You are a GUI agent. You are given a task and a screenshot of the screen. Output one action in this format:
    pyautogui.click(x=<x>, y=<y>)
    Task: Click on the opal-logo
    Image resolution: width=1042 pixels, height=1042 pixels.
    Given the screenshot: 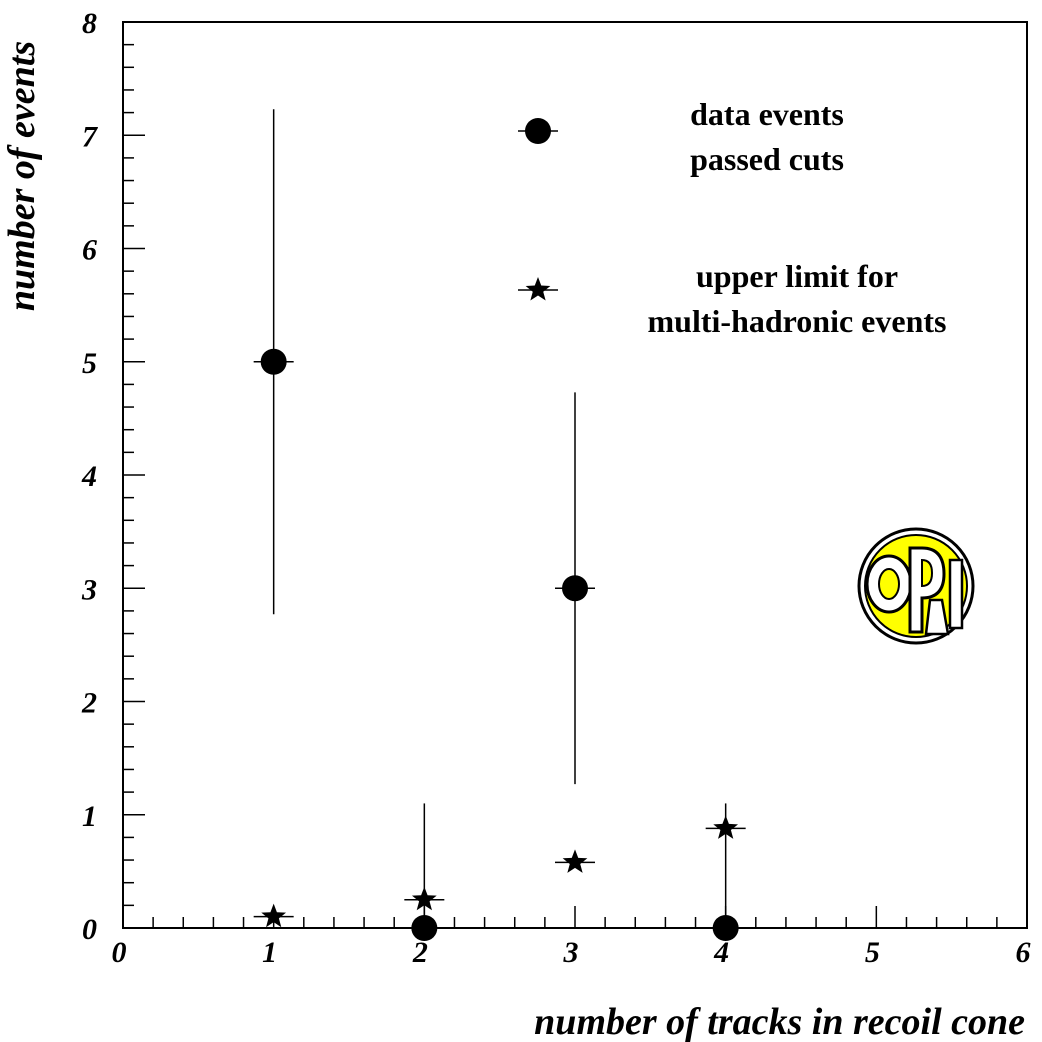 What is the action you would take?
    pyautogui.click(x=916, y=586)
    